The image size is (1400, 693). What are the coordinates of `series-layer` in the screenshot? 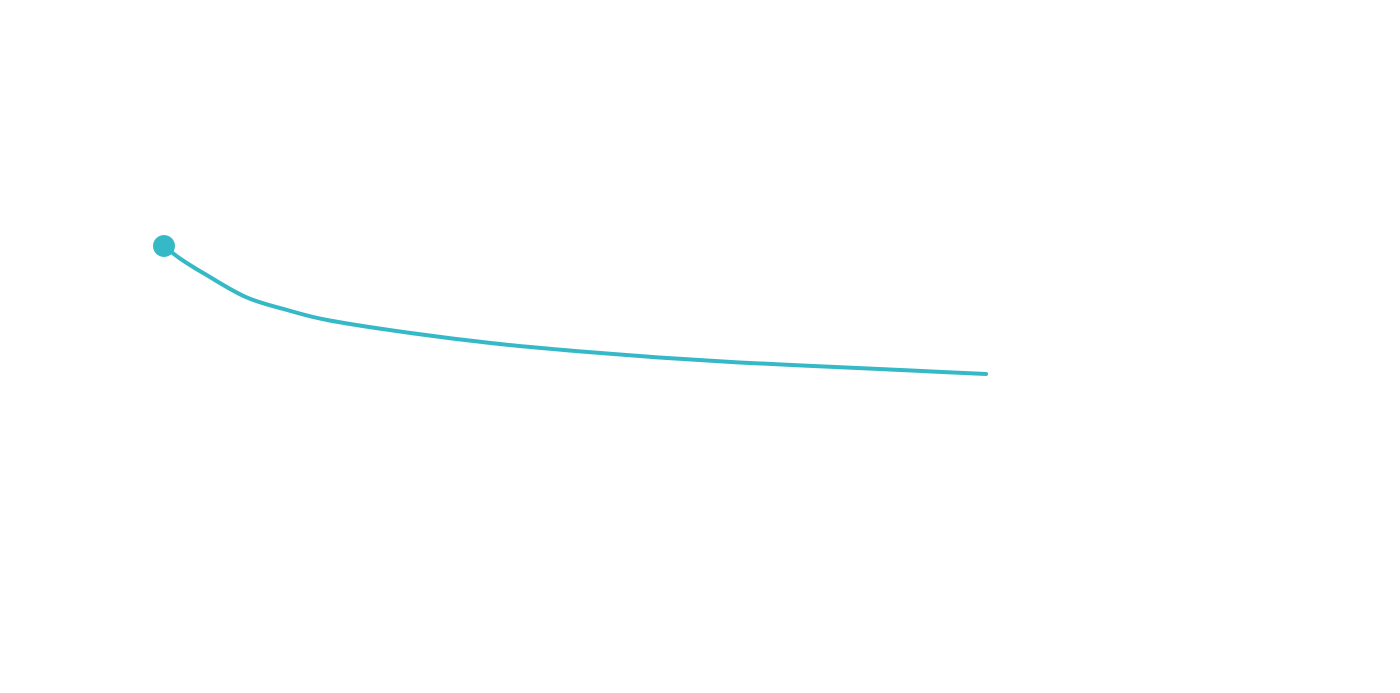 It's located at (570, 305).